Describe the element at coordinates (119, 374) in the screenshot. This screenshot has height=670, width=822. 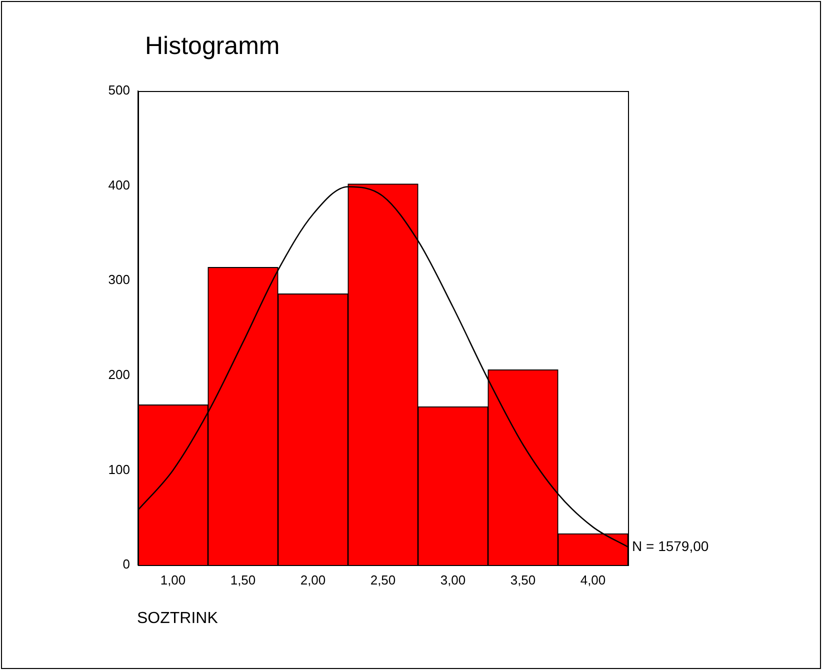
I see `y-tick-label: 200` at that location.